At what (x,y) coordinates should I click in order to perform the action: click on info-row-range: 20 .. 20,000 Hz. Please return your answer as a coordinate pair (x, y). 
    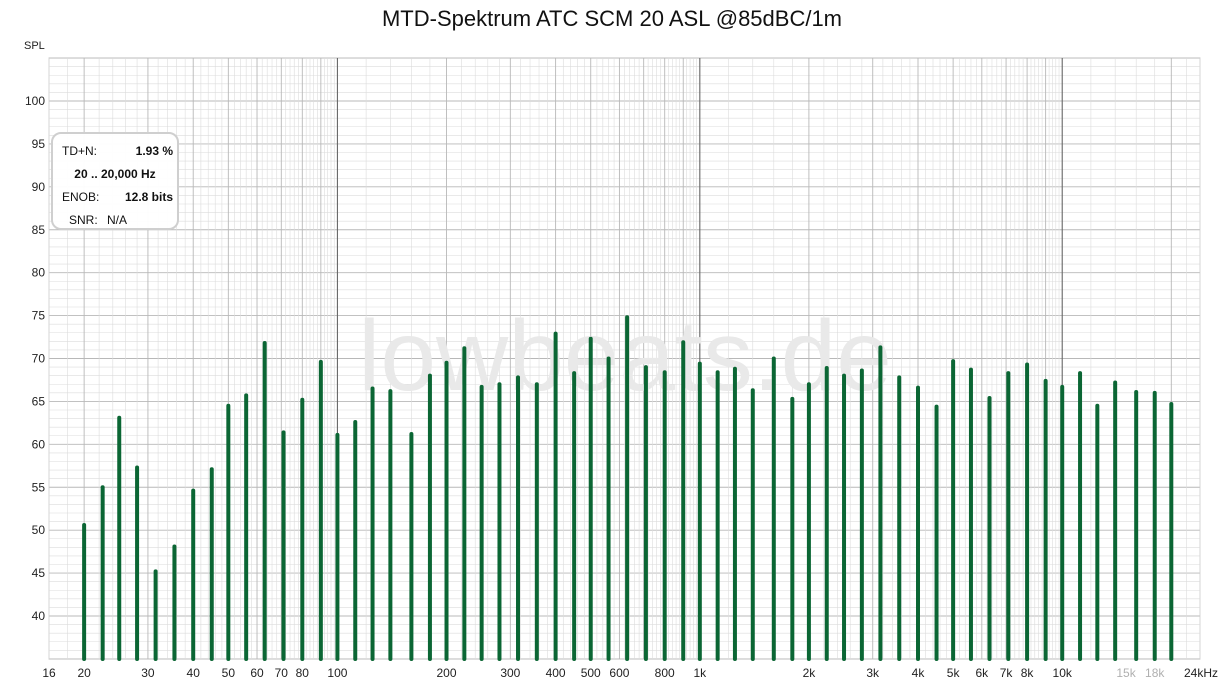
    Looking at the image, I should click on (115, 175).